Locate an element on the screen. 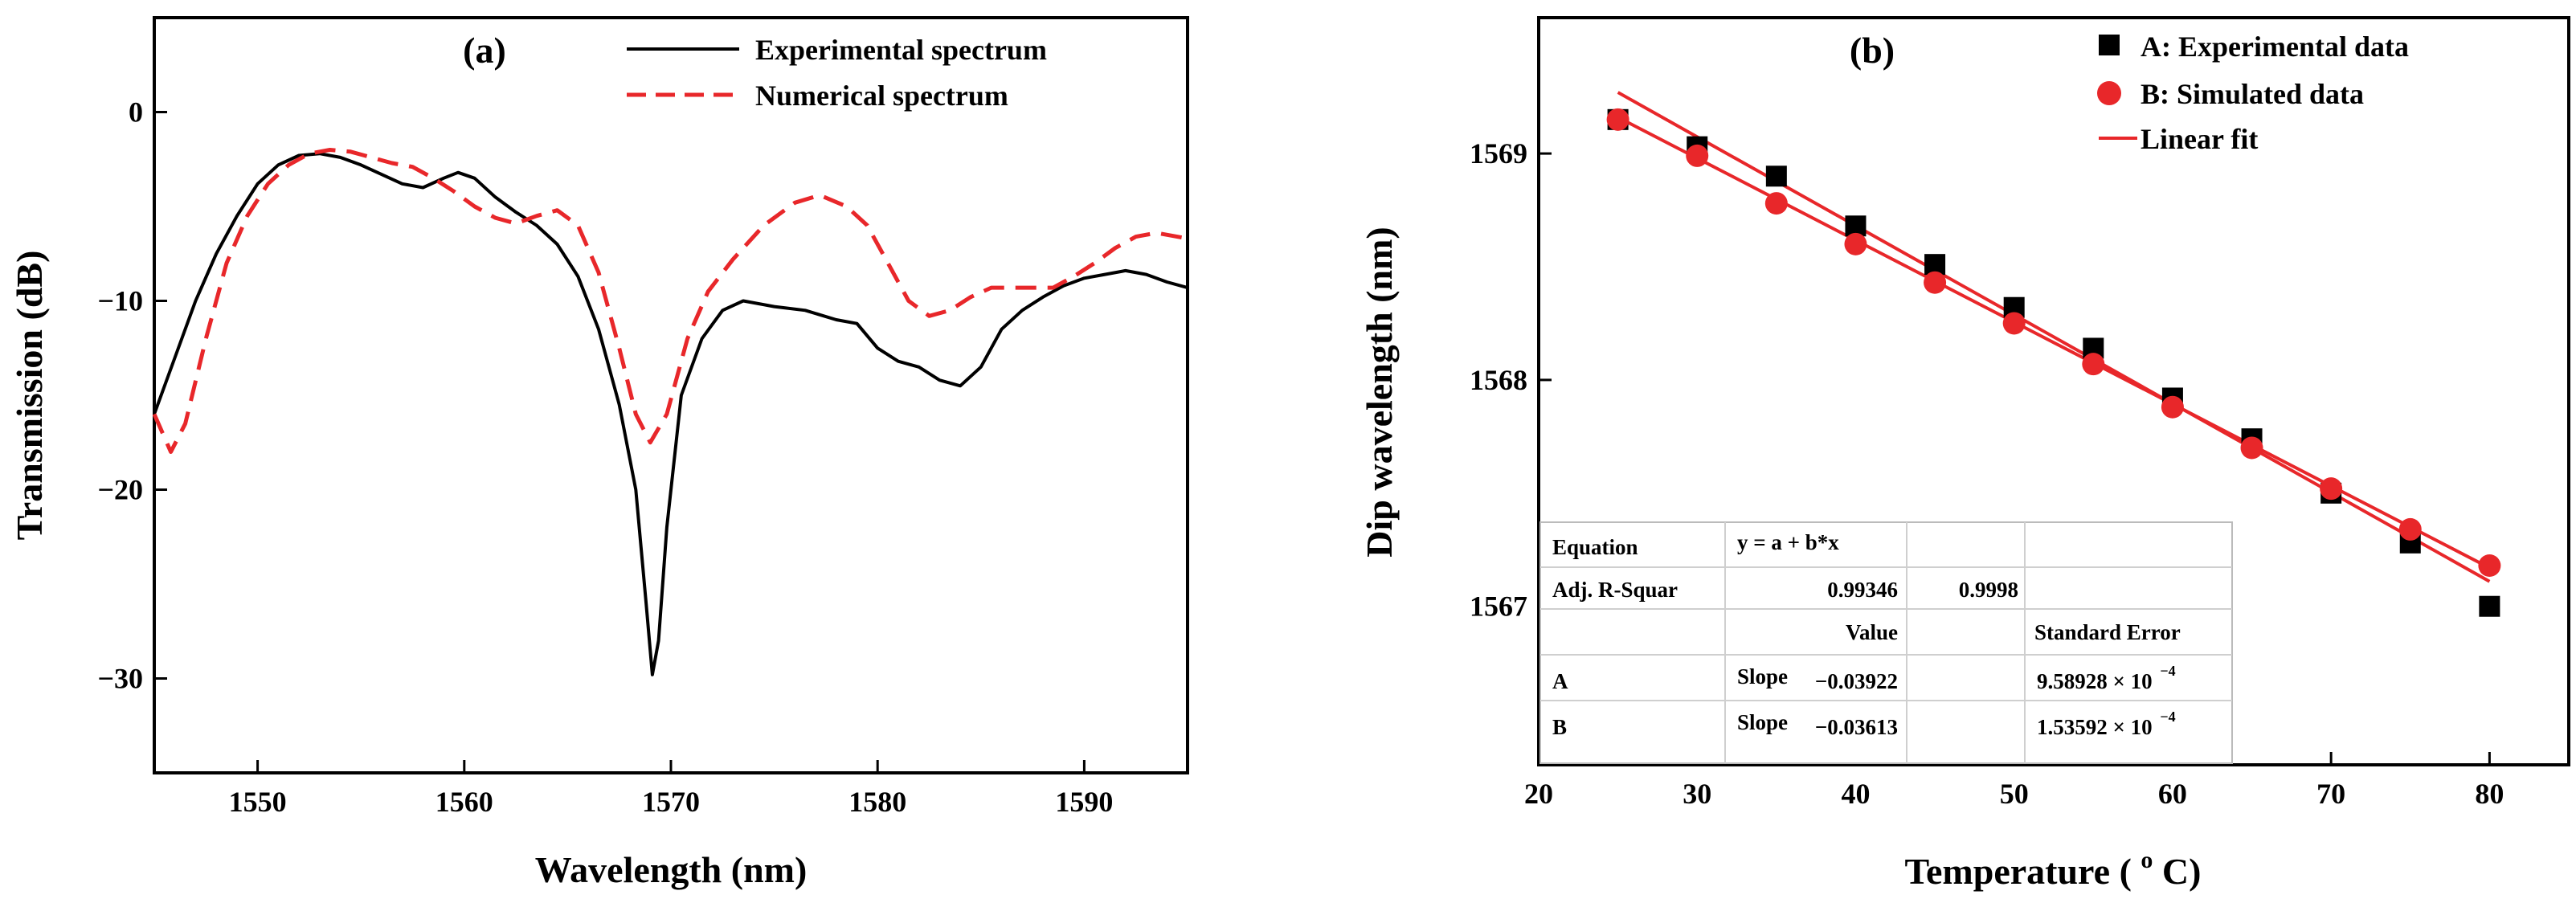 The width and height of the screenshot is (2576, 899). legend-fit-label: Linear fit is located at coordinates (2199, 139).